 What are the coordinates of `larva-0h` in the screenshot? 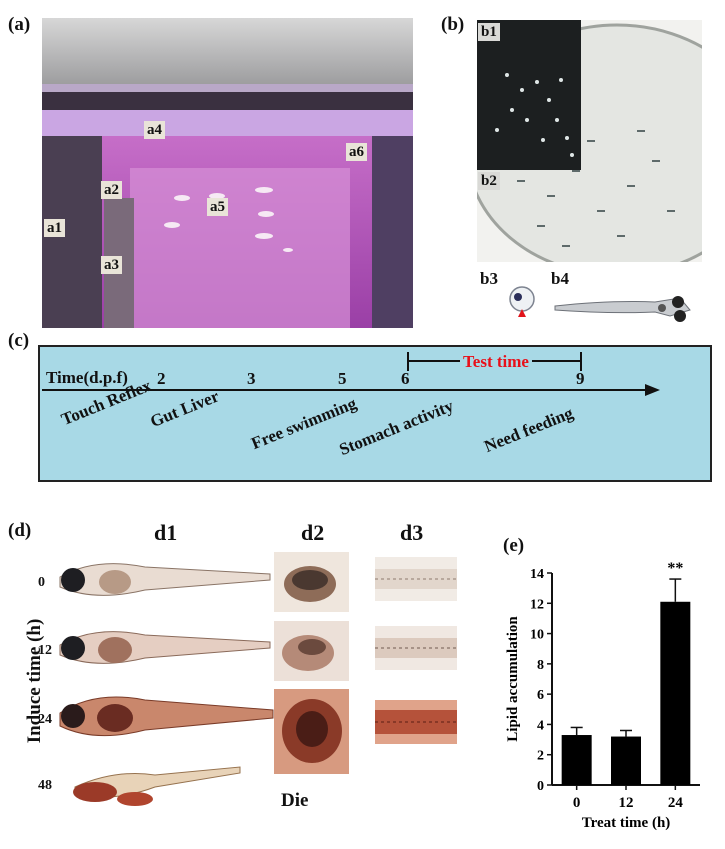 It's located at (165, 579).